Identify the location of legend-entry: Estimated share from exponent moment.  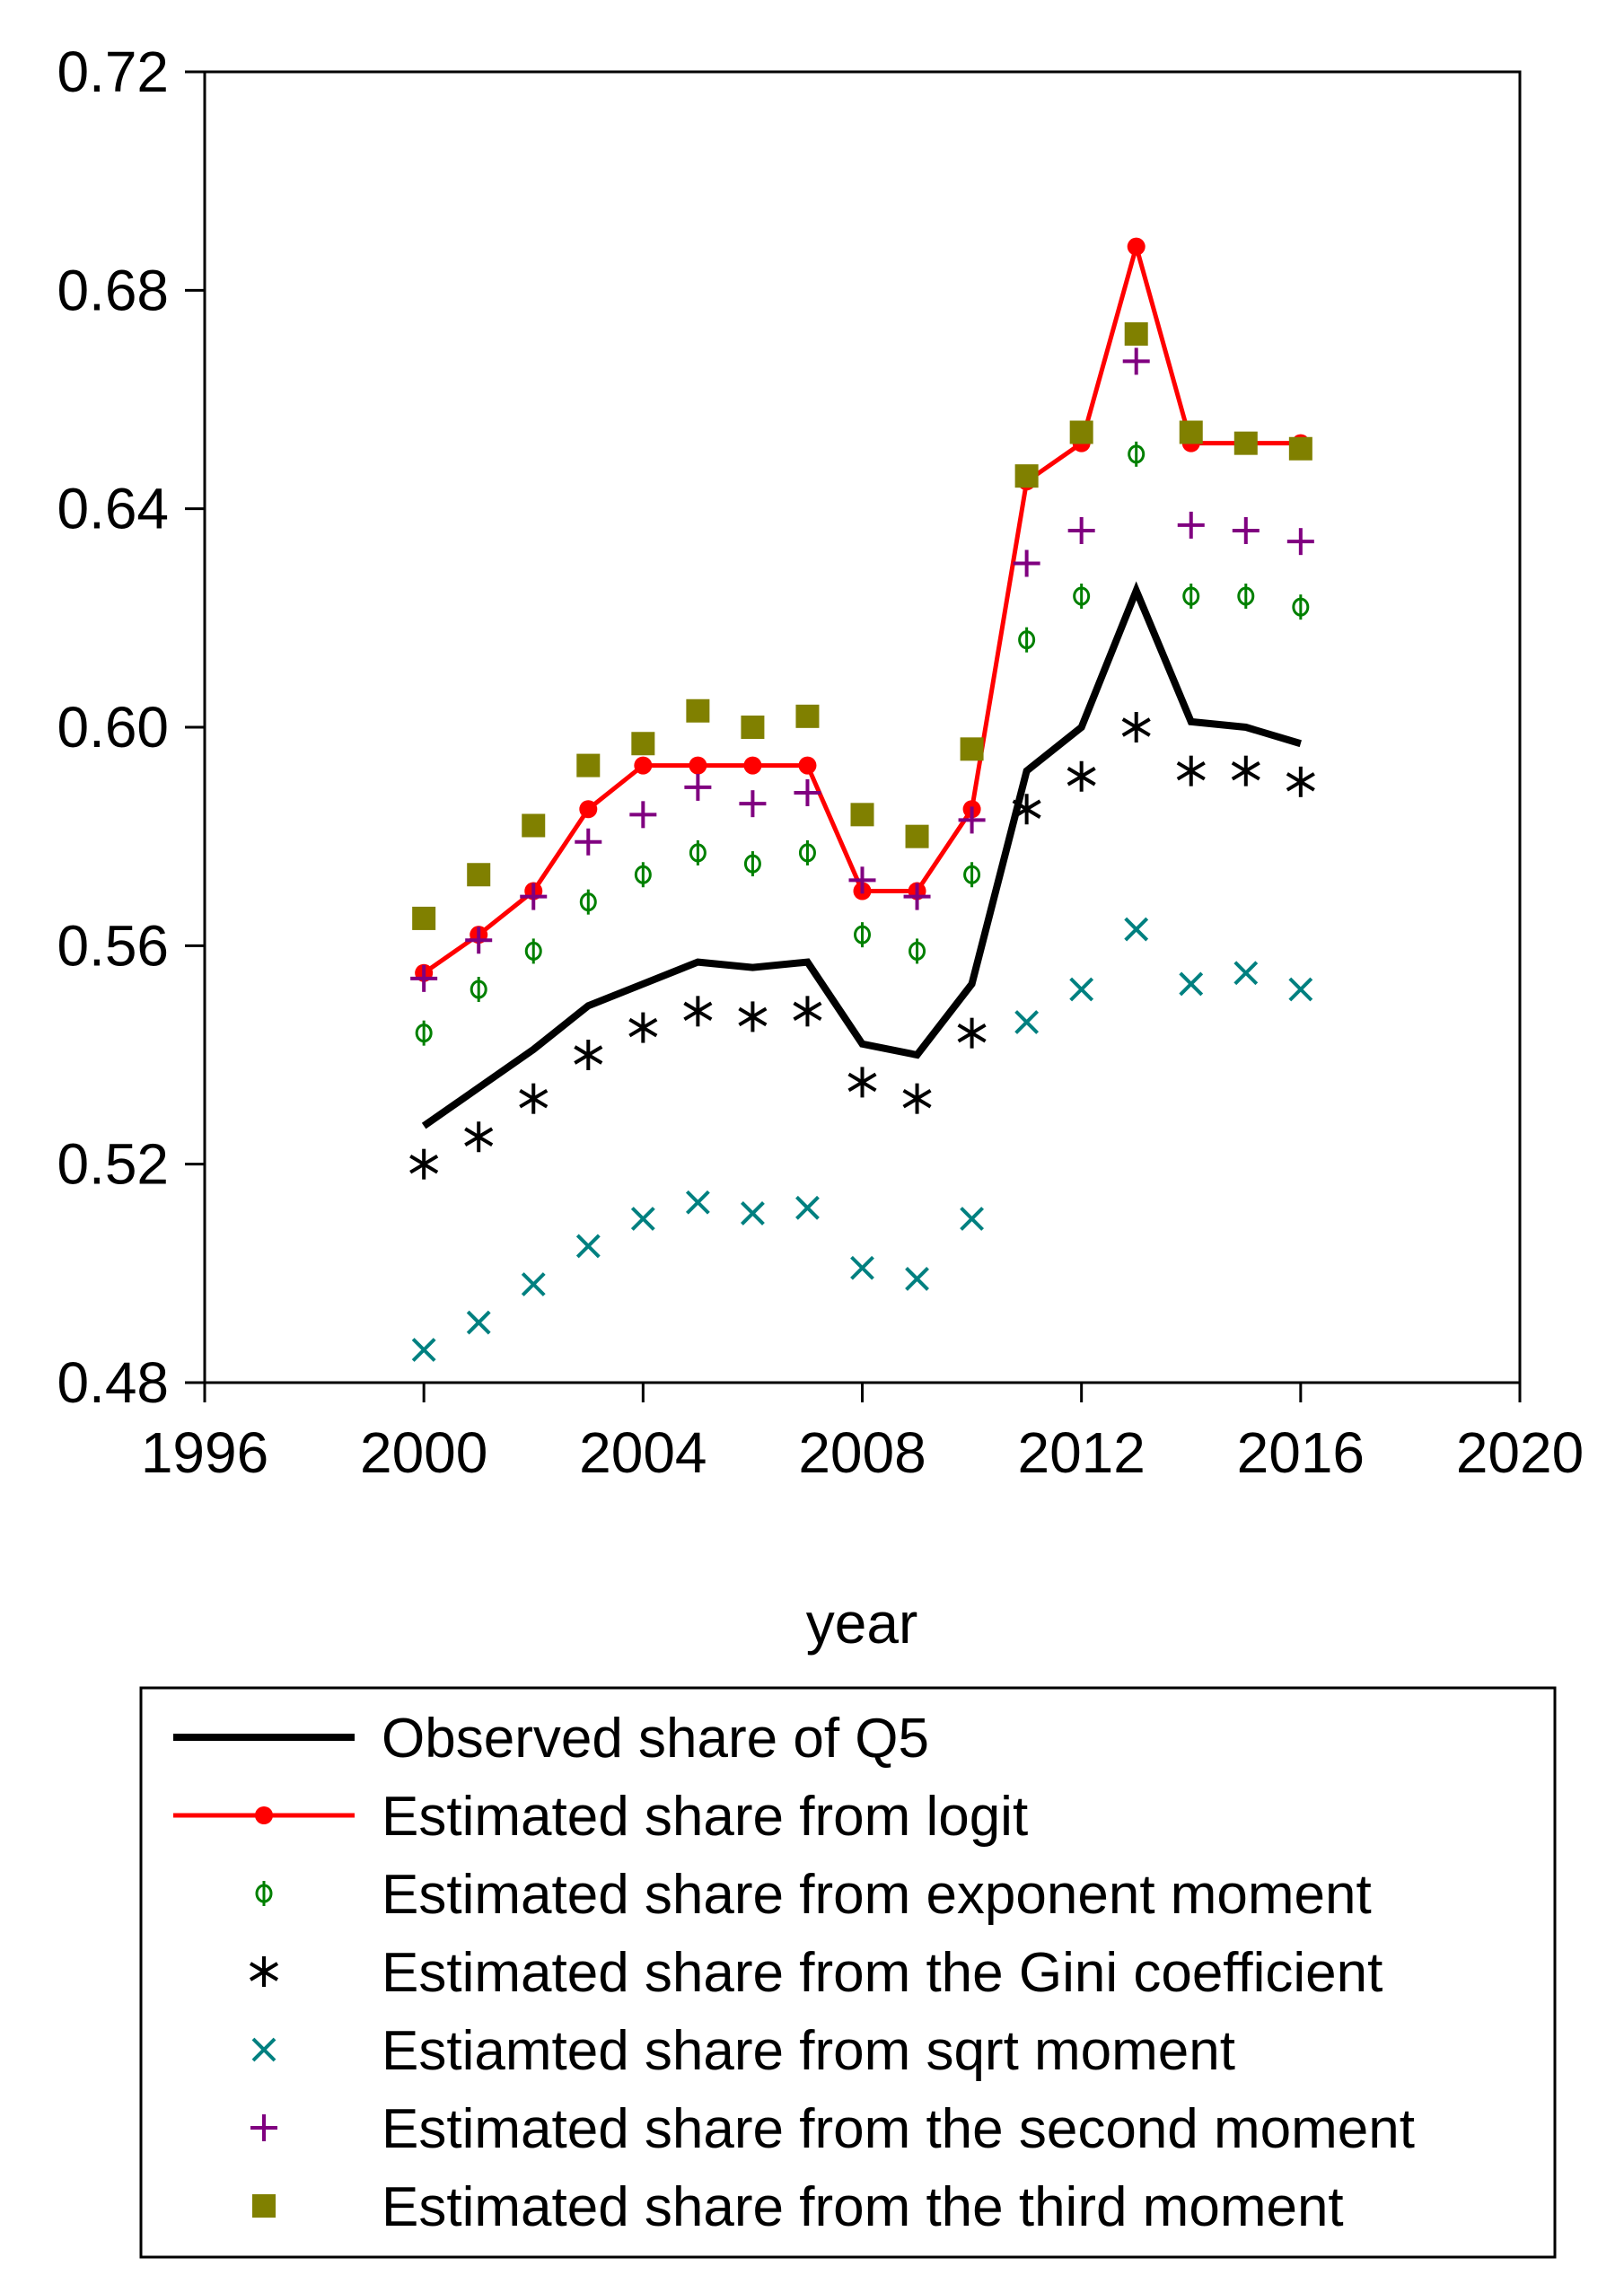
(813, 1895).